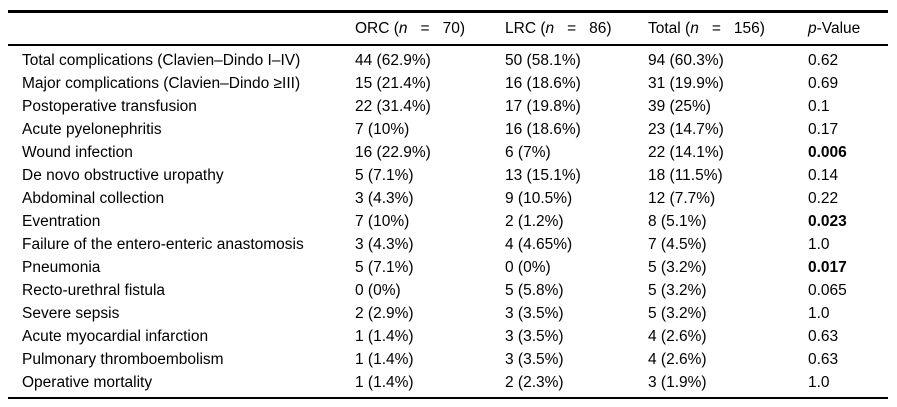  Describe the element at coordinates (694, 28) in the screenshot. I see `total-header-n: n` at that location.